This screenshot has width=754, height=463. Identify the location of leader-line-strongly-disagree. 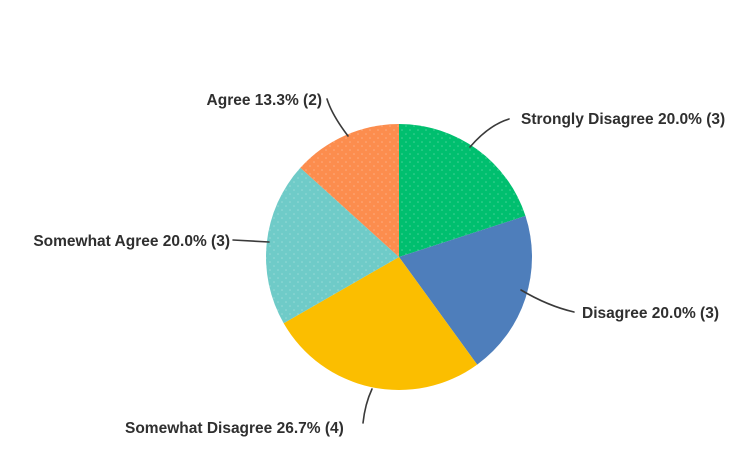
(489, 133).